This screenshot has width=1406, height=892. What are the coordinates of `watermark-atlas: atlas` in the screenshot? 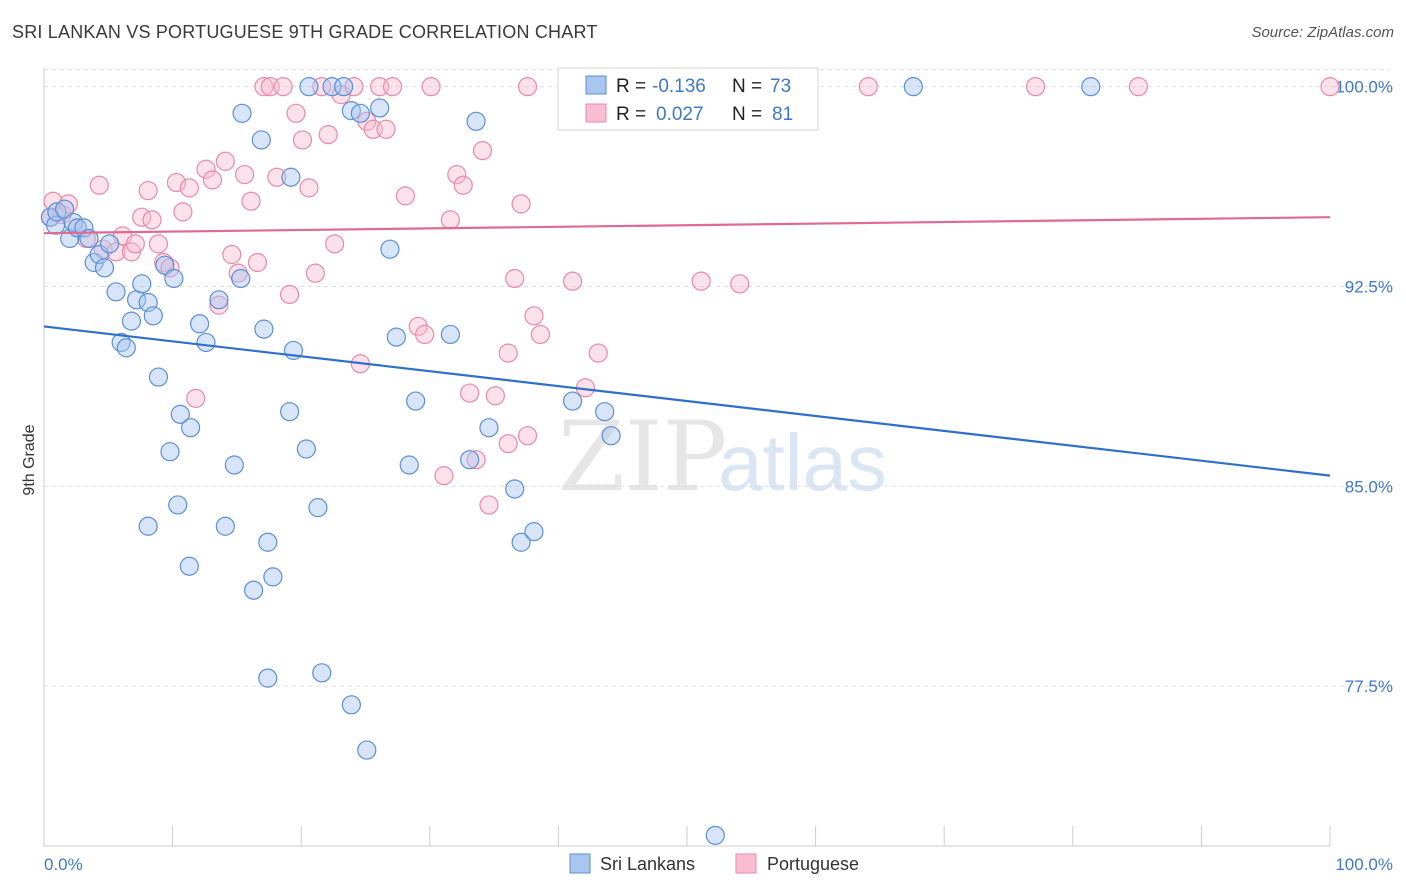 It's located at (802, 462).